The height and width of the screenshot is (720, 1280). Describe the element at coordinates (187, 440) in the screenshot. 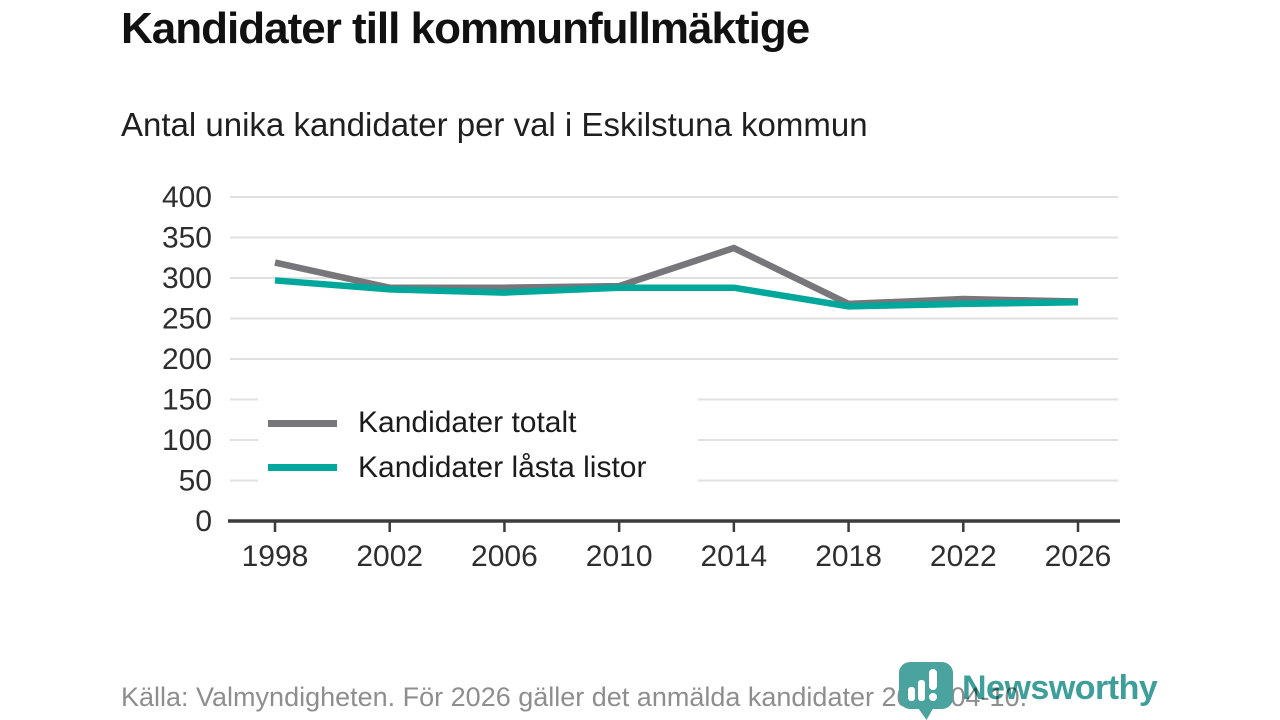

I see `y-axis-tick-label: 100` at that location.